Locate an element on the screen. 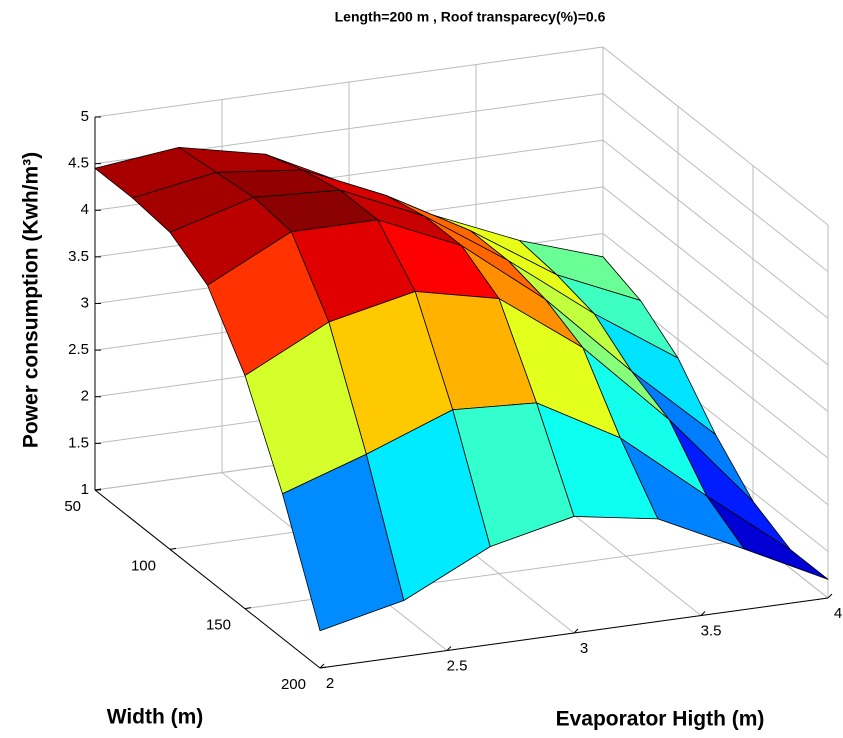  y-axis-label: Width (m) is located at coordinates (155, 717).